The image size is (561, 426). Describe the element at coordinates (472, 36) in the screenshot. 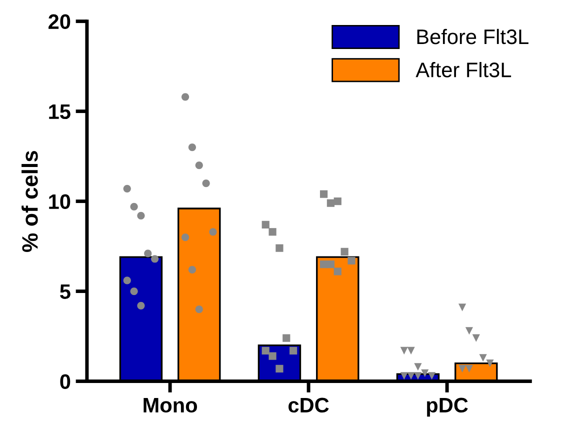

I see `legend-label: Before Flt3L` at that location.